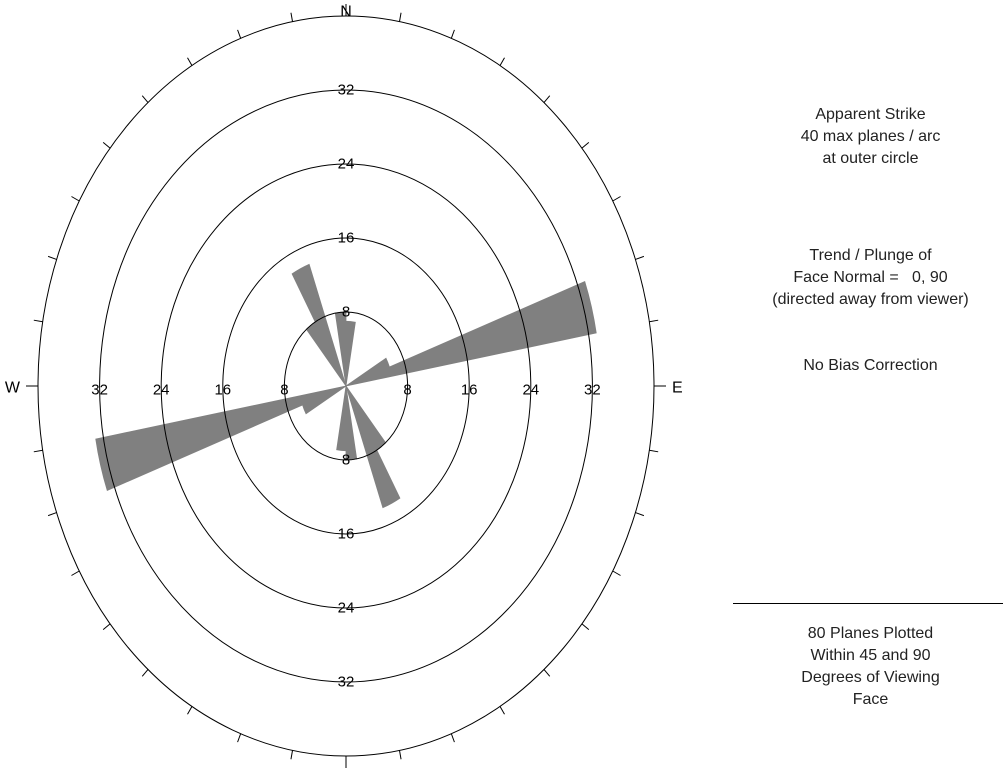  I want to click on ring-label-south-8: 8, so click(346, 460).